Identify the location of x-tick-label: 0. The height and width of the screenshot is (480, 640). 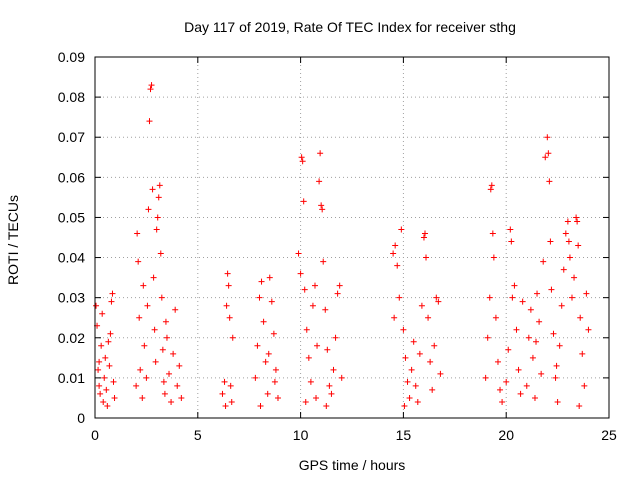
(95, 435).